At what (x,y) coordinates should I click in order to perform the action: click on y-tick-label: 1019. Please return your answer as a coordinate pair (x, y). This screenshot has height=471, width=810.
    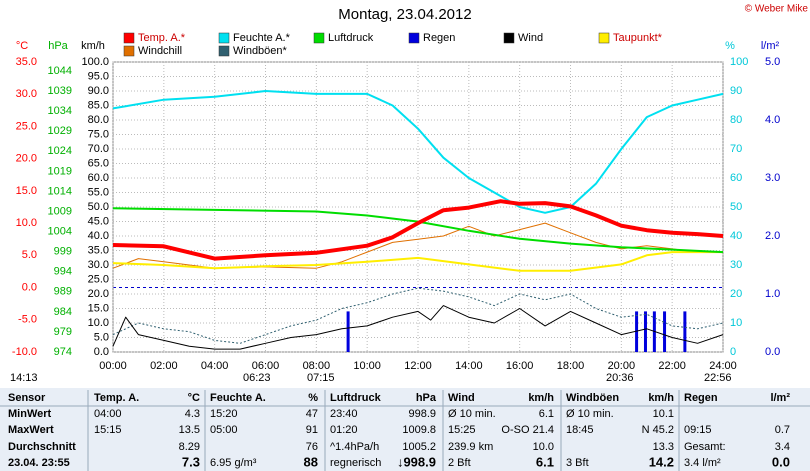
    Looking at the image, I should click on (60, 171).